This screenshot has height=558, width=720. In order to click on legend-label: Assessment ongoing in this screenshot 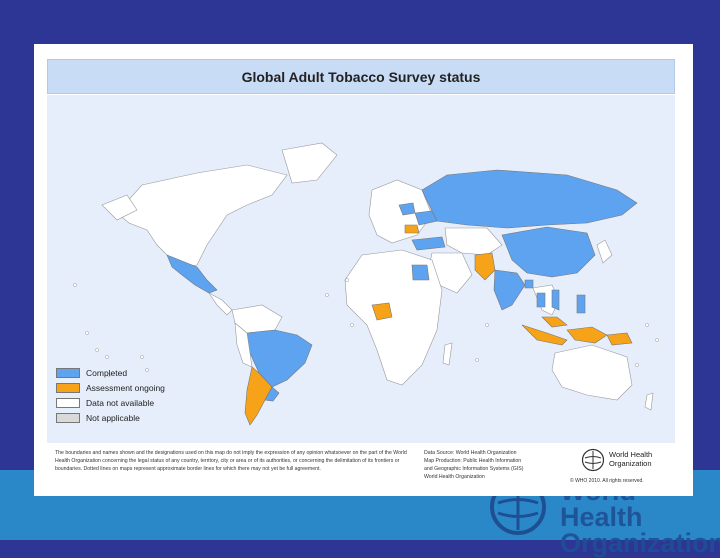, I will do `click(125, 387)`.